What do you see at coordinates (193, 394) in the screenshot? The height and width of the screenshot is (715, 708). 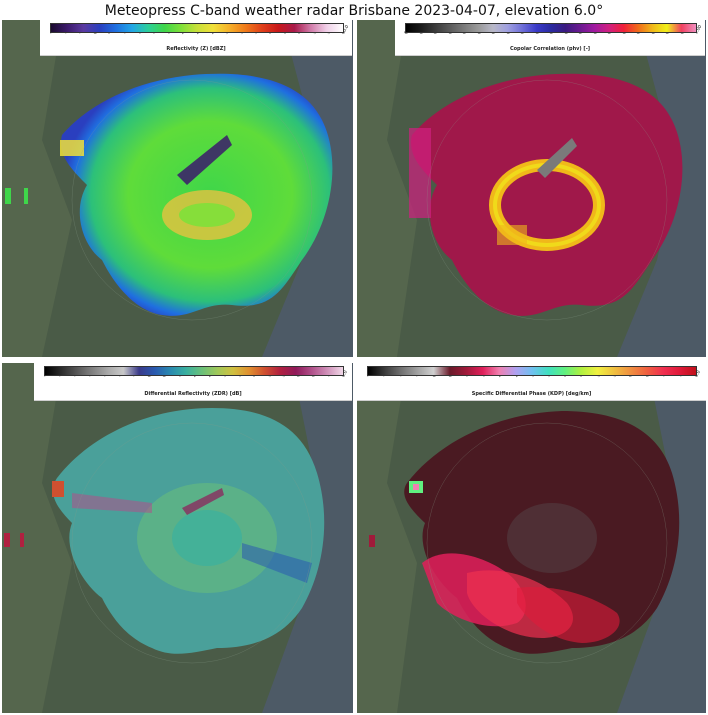 I see `differential-reflectivity-colorbar-label: Differential Reflectivity (ZDR) [dB]` at bounding box center [193, 394].